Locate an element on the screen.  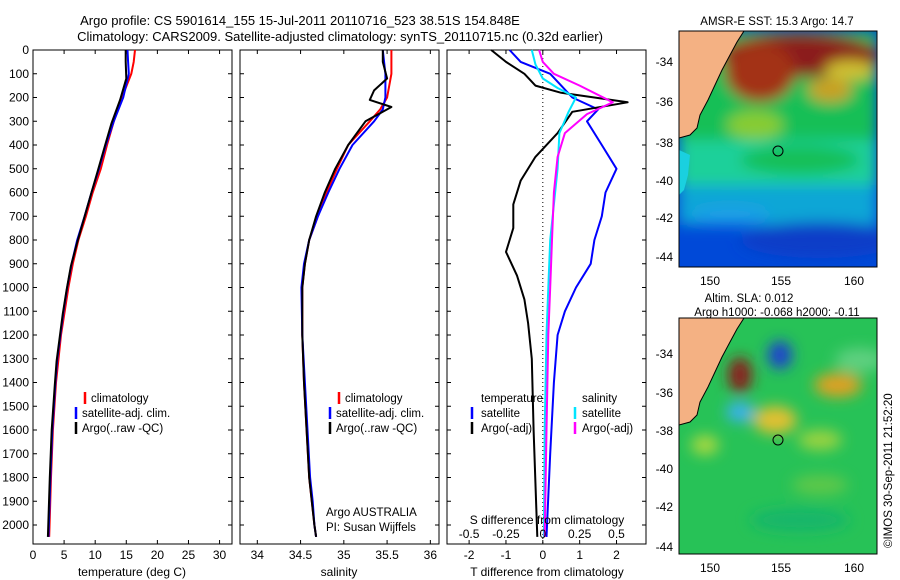
x-tick-label-salinity: 0 is located at coordinates (542, 534).